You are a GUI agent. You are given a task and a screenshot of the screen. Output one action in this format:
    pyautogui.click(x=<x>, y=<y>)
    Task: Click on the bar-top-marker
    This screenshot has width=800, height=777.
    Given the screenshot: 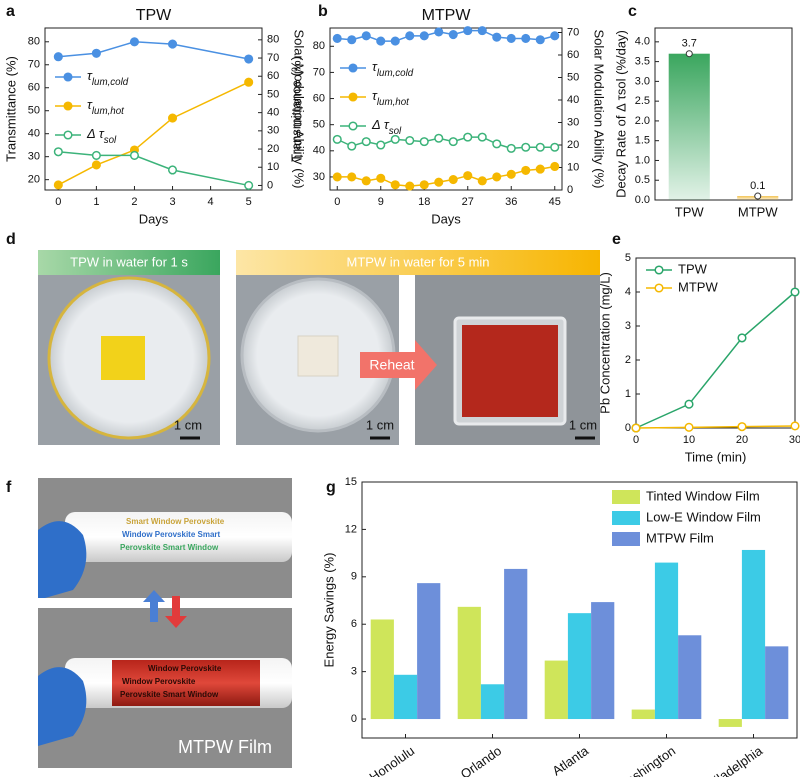 What is the action you would take?
    pyautogui.click(x=758, y=196)
    